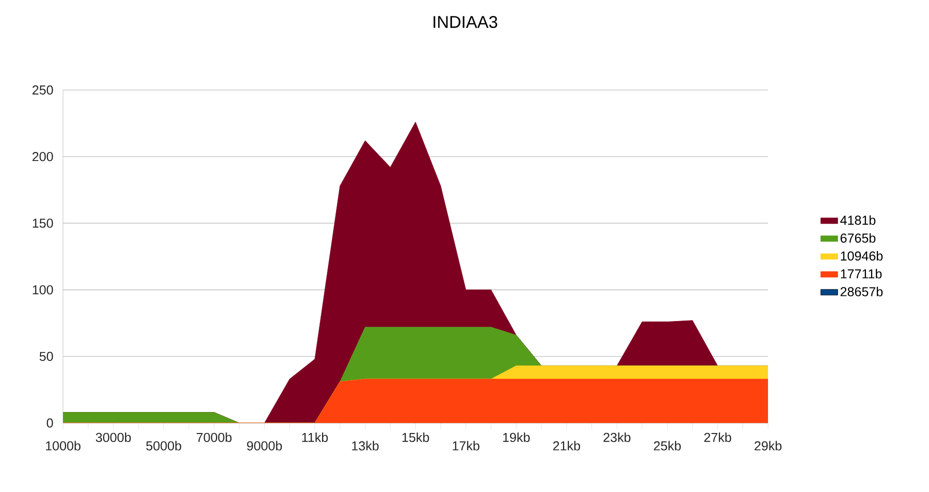 The width and height of the screenshot is (929, 492). I want to click on x-tick-label: 15kb, so click(415, 437).